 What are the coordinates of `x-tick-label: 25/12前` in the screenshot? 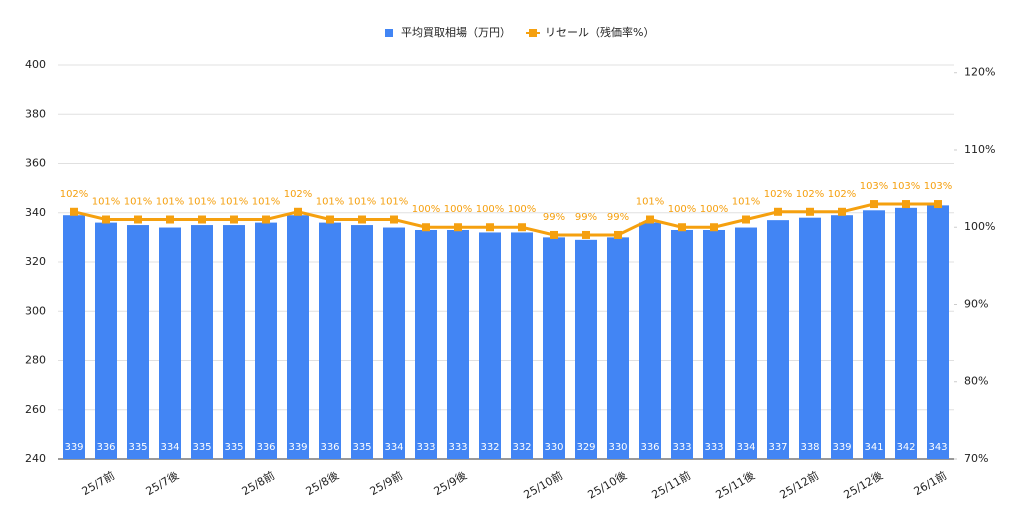 It's located at (799, 484).